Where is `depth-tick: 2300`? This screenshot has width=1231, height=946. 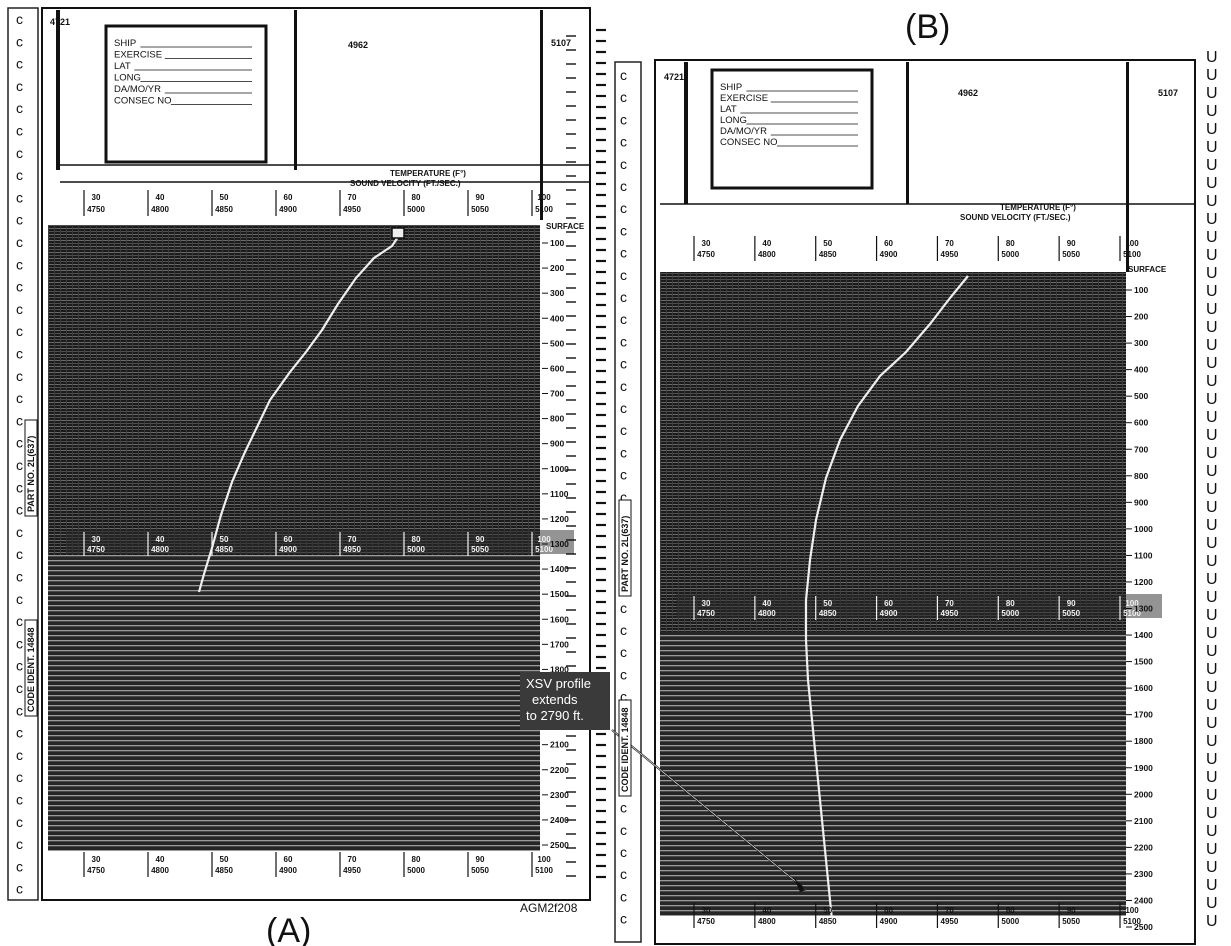
depth-tick: 2300 is located at coordinates (559, 795).